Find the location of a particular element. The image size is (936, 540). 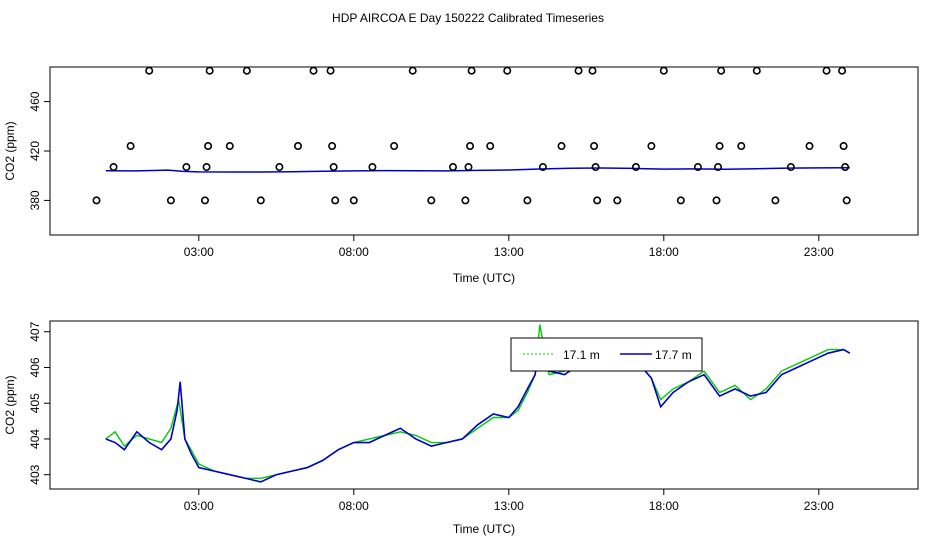

y-tick-label: 407 is located at coordinates (35, 331).